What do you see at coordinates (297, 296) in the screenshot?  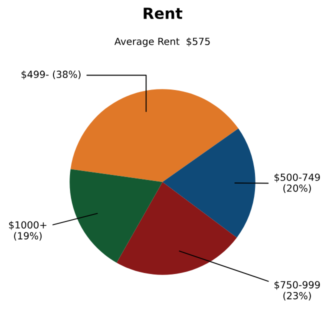 I see `data-label: (23%)` at bounding box center [297, 296].